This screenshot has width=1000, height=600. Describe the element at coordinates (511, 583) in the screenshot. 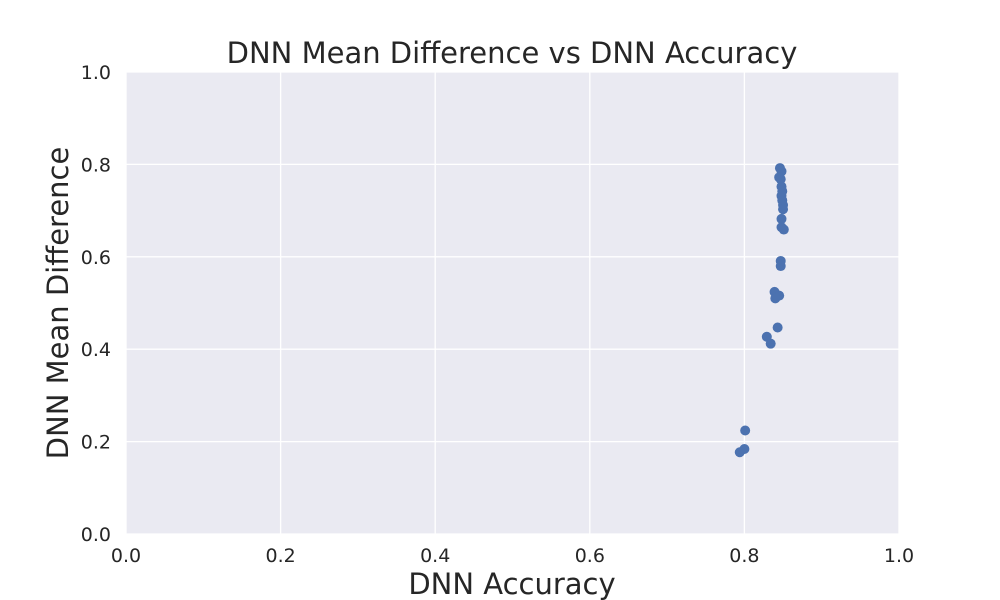

I see `x-axis-label: DNN Accuracy` at that location.